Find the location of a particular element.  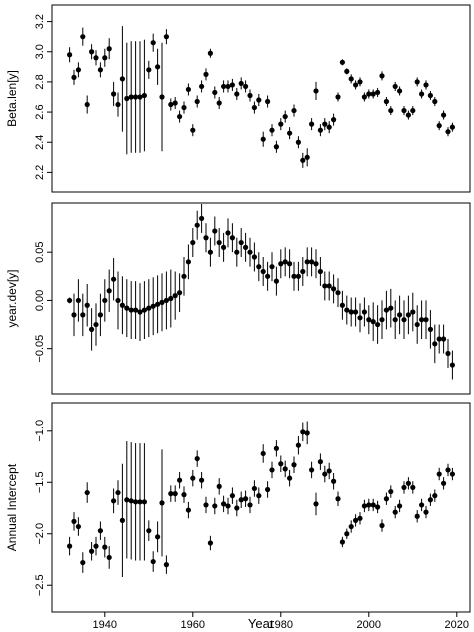

x-tick-label: 1980 is located at coordinates (281, 625).